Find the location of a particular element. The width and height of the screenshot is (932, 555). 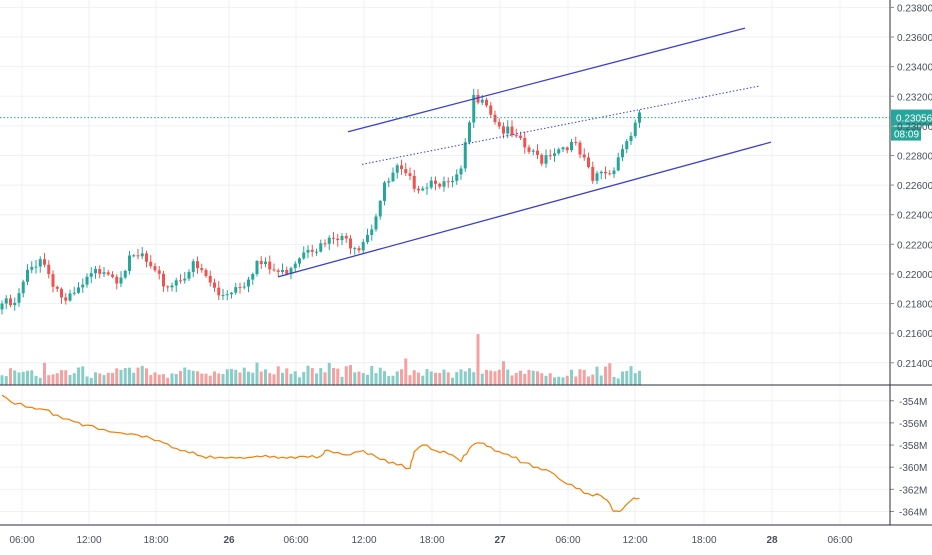

x-tick-label: 26 is located at coordinates (229, 540).